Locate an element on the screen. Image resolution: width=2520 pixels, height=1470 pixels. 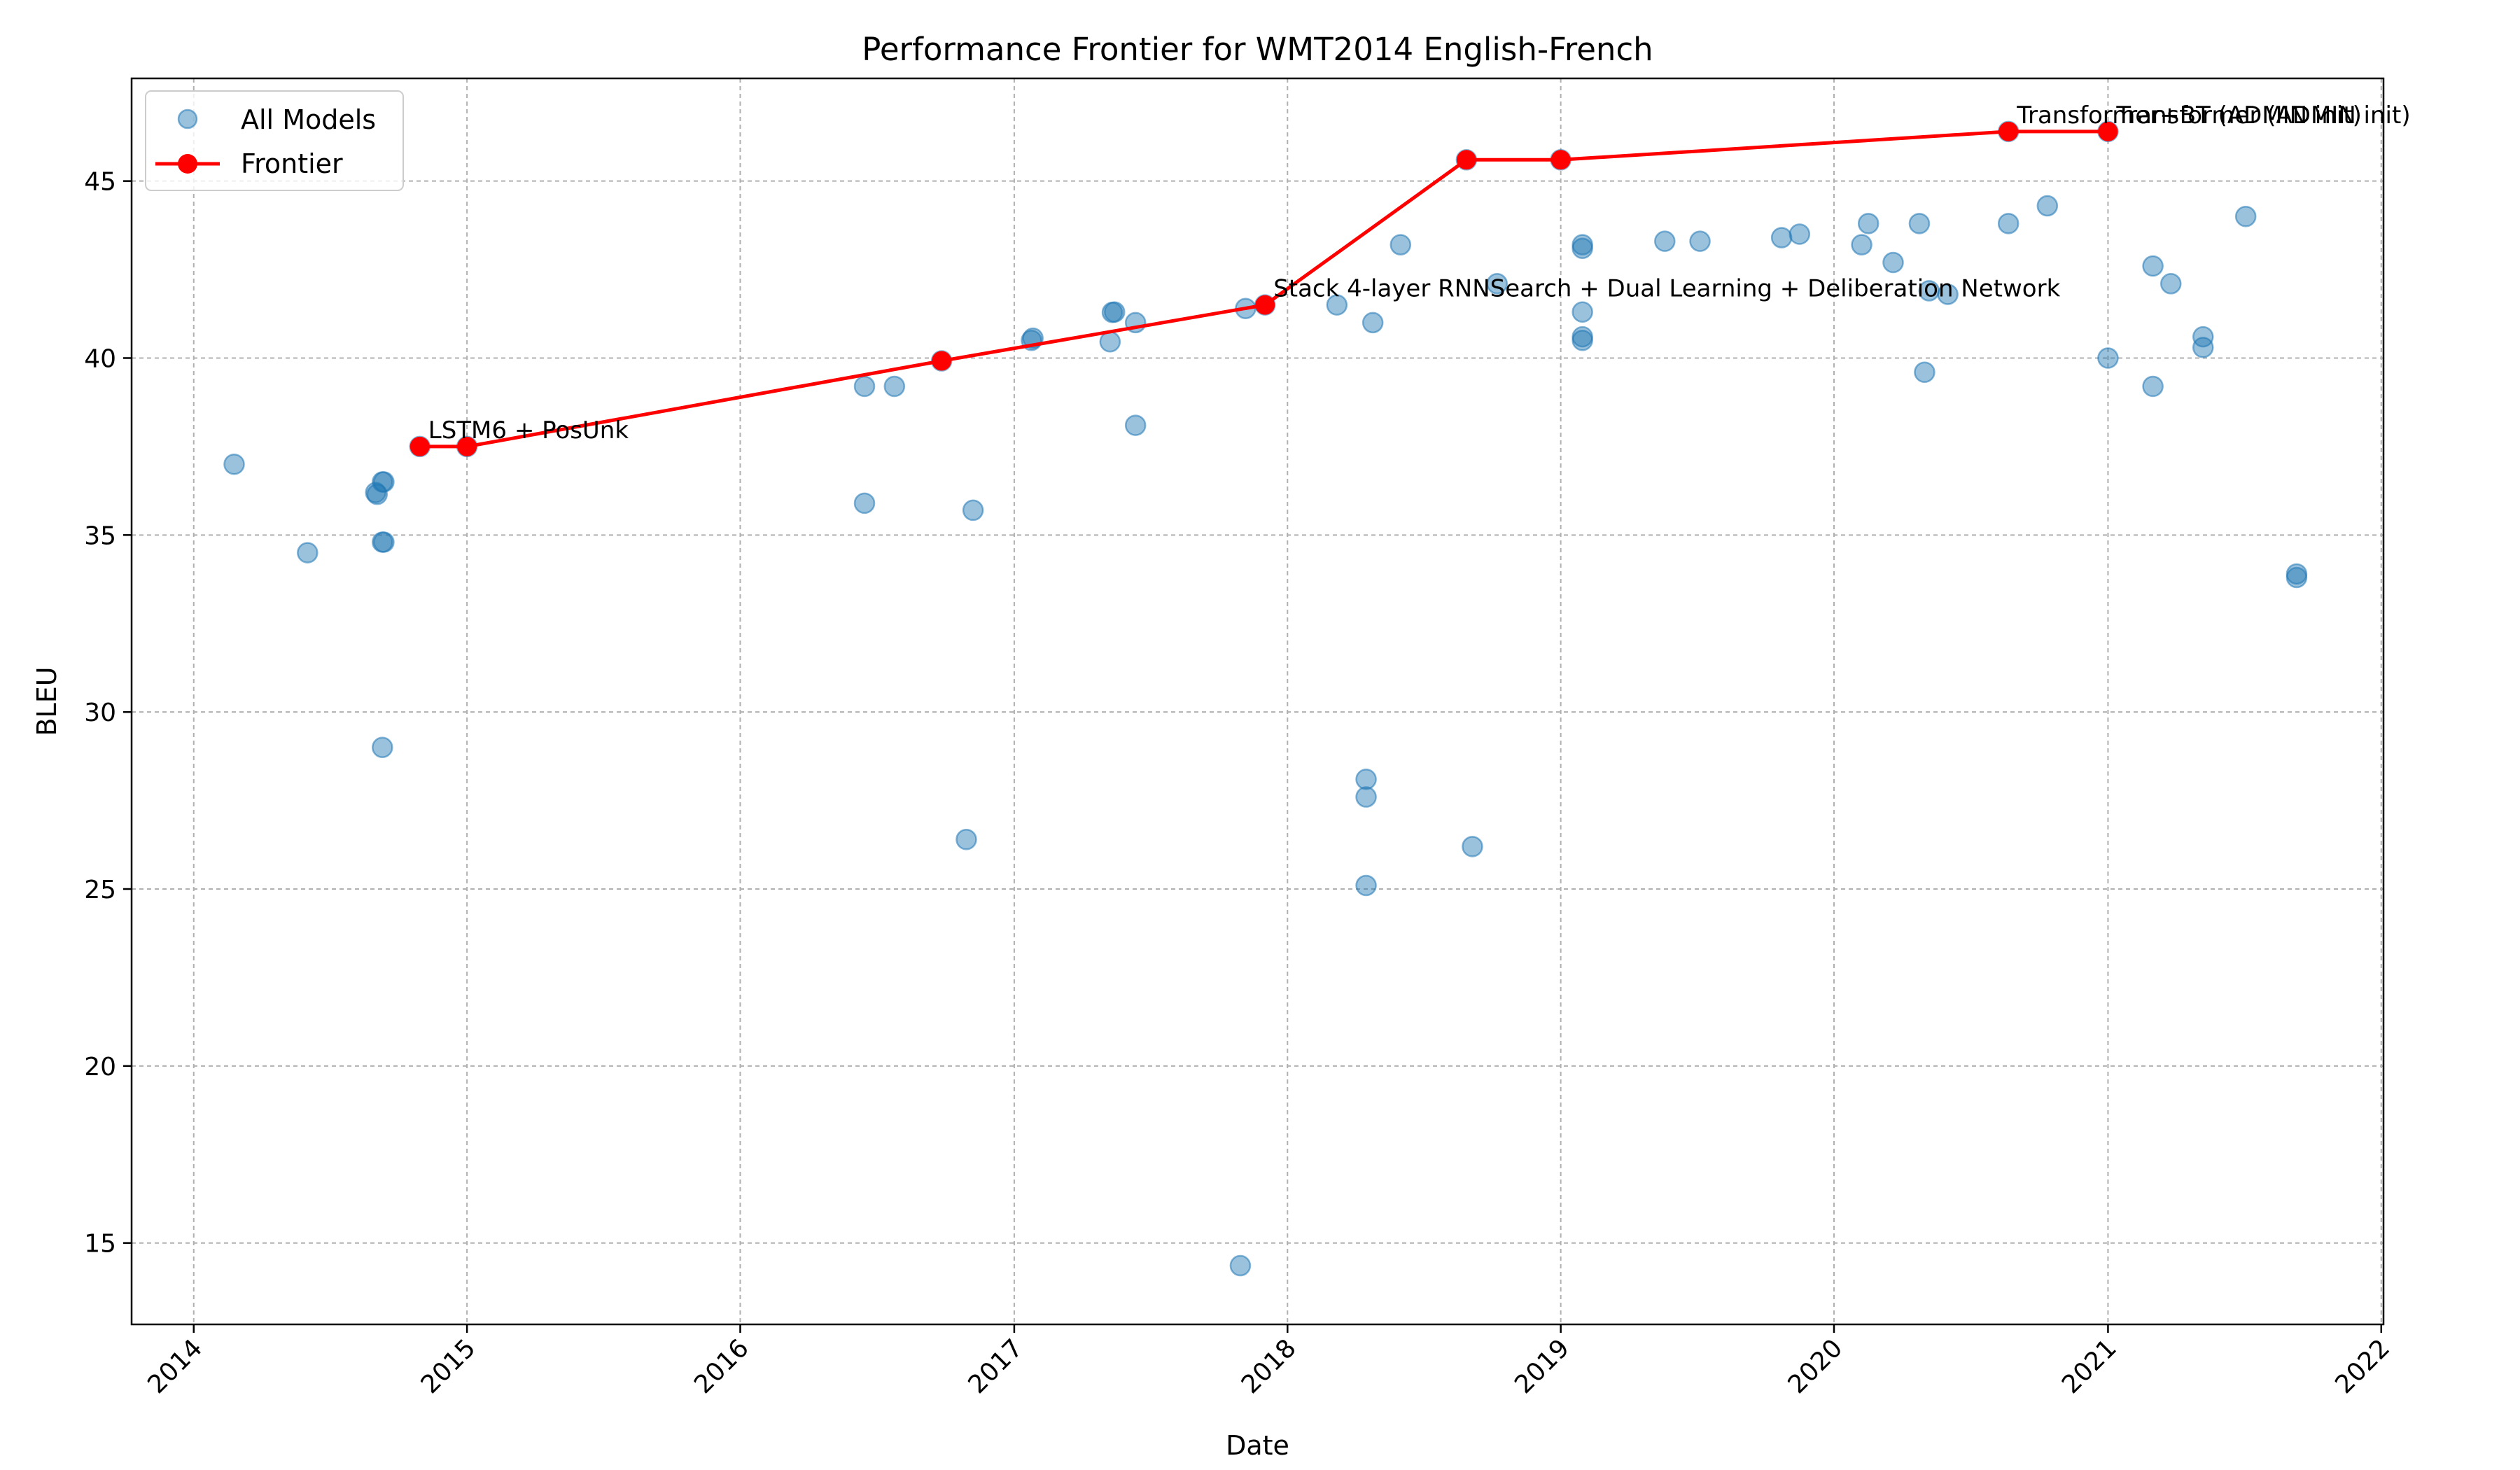
frontier-annotation: Transformer+BT (ADMIN init) is located at coordinates (2189, 116).